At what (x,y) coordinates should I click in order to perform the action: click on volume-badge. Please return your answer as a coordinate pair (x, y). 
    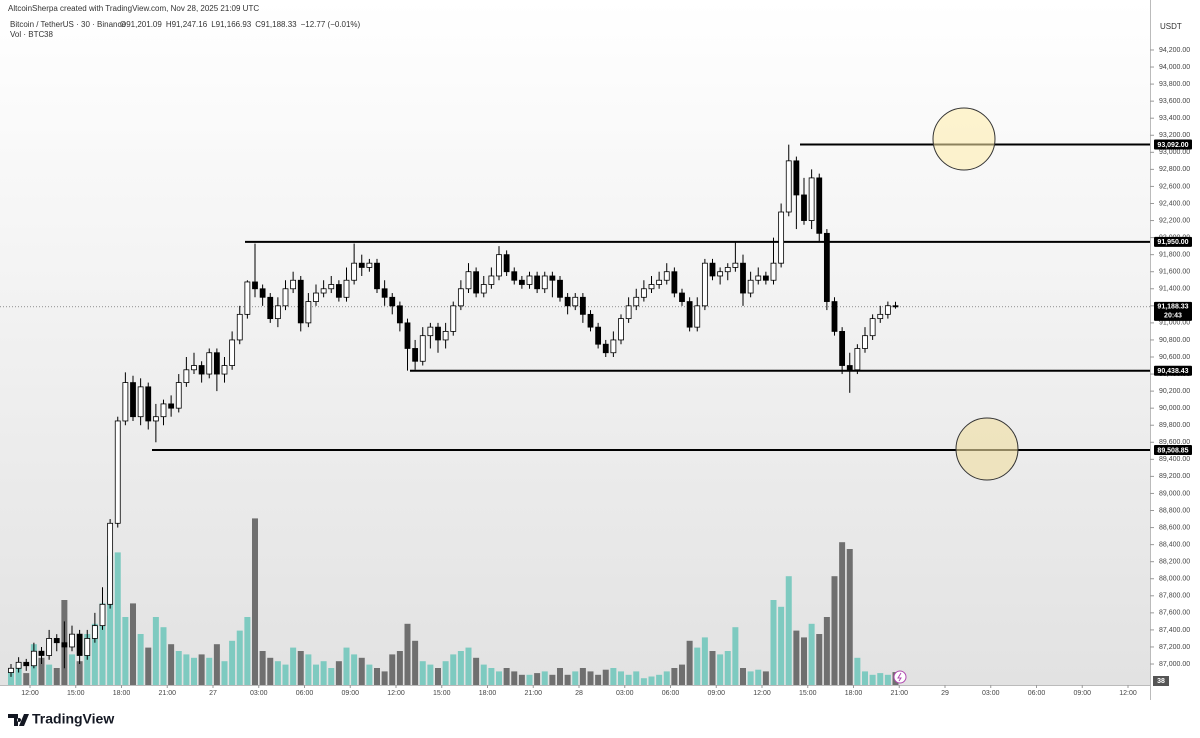
    Looking at the image, I should click on (1161, 681).